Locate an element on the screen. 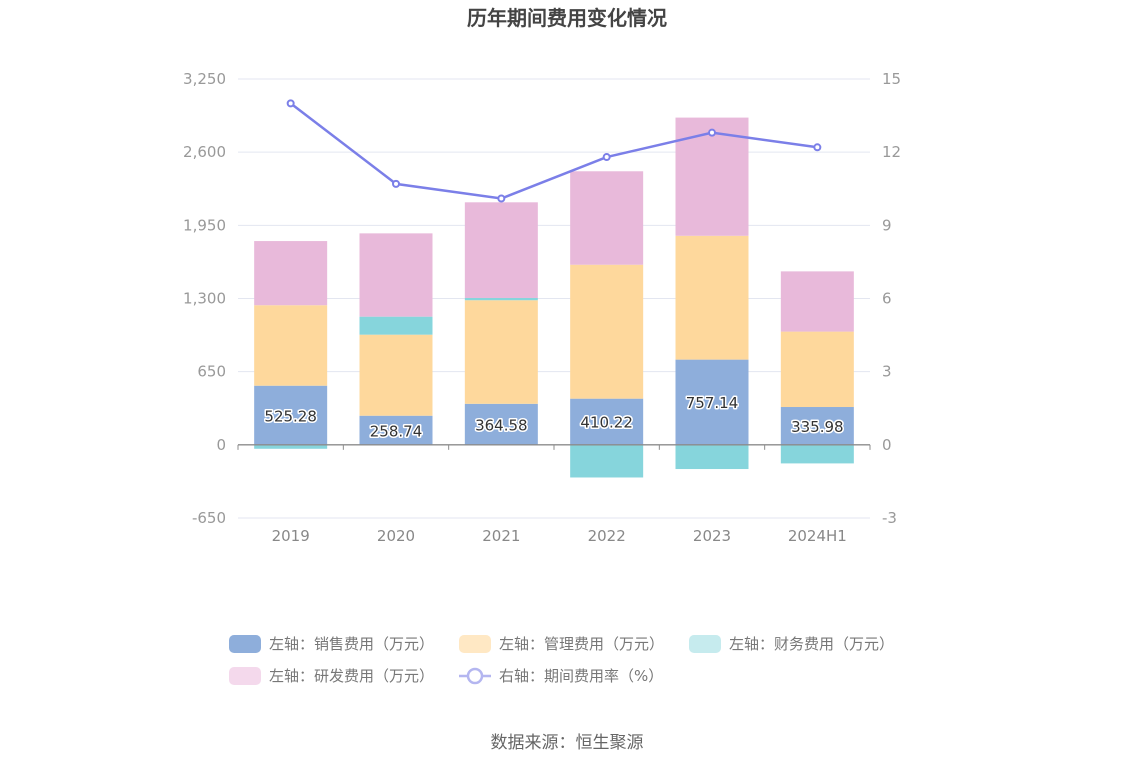  x-tick-label: 2021 is located at coordinates (501, 536).